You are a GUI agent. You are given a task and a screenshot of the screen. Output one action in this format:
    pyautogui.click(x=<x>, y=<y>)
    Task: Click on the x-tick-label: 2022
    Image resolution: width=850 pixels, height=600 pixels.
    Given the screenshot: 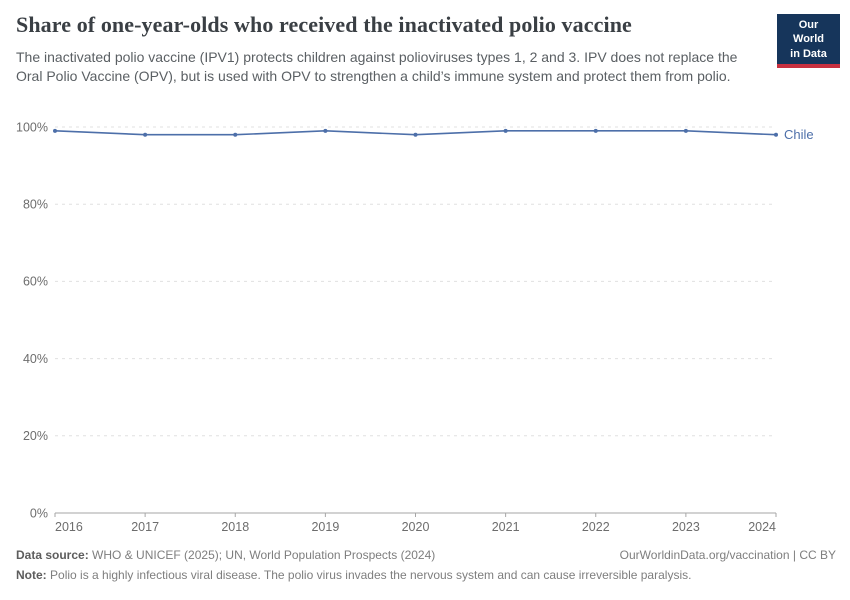 What is the action you would take?
    pyautogui.click(x=596, y=527)
    